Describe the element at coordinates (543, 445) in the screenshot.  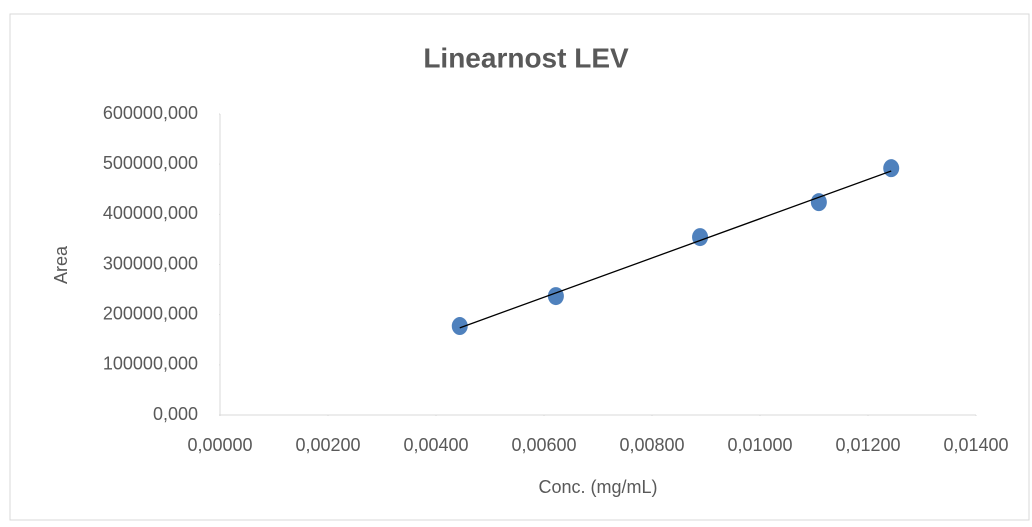
I see `x-tick-label: 0,00600` at that location.